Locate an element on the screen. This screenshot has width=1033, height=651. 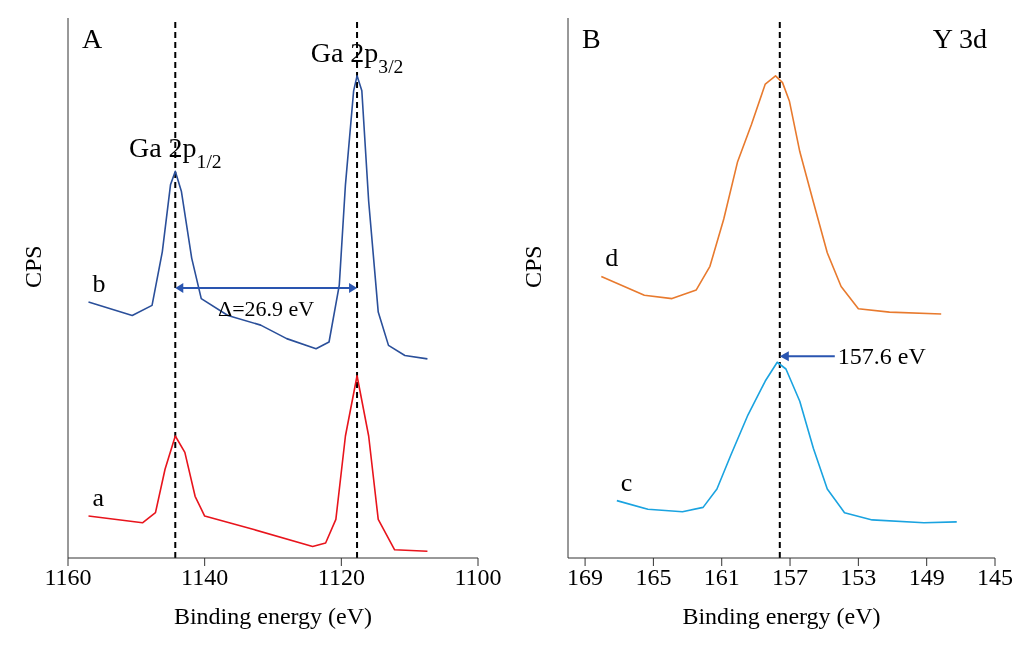
x-tick-label: 1120 is located at coordinates (341, 577).